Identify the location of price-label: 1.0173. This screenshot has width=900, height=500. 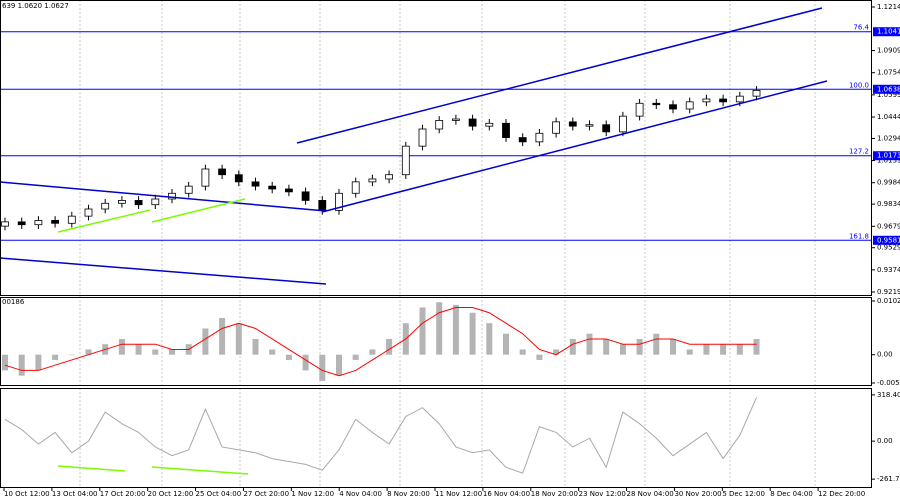
(888, 156).